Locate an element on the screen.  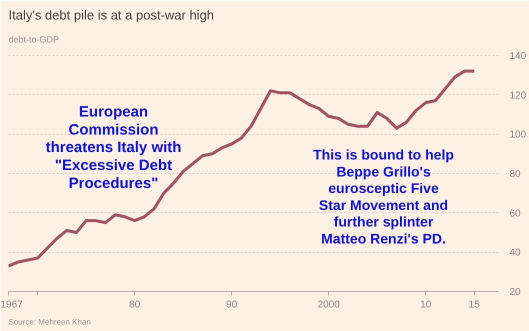
x-tick-label: 1967 is located at coordinates (12, 305).